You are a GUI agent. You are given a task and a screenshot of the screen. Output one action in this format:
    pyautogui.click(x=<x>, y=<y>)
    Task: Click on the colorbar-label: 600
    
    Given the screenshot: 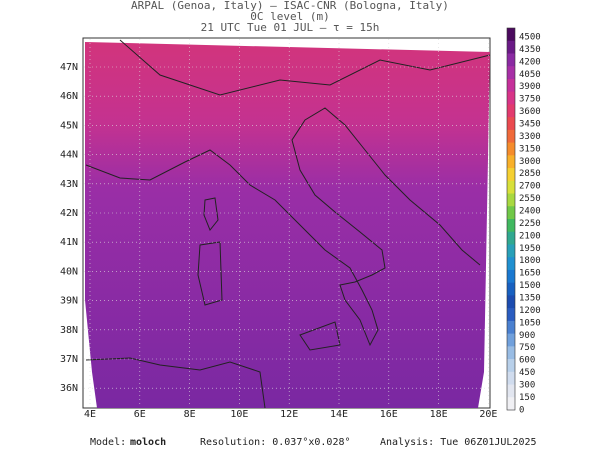 What is the action you would take?
    pyautogui.click(x=527, y=361)
    